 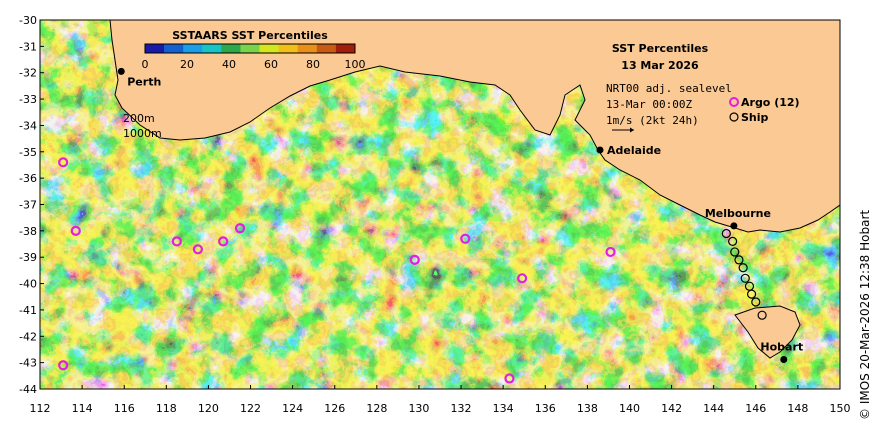 I want to click on vector-scale-arrowhead, so click(x=632, y=130).